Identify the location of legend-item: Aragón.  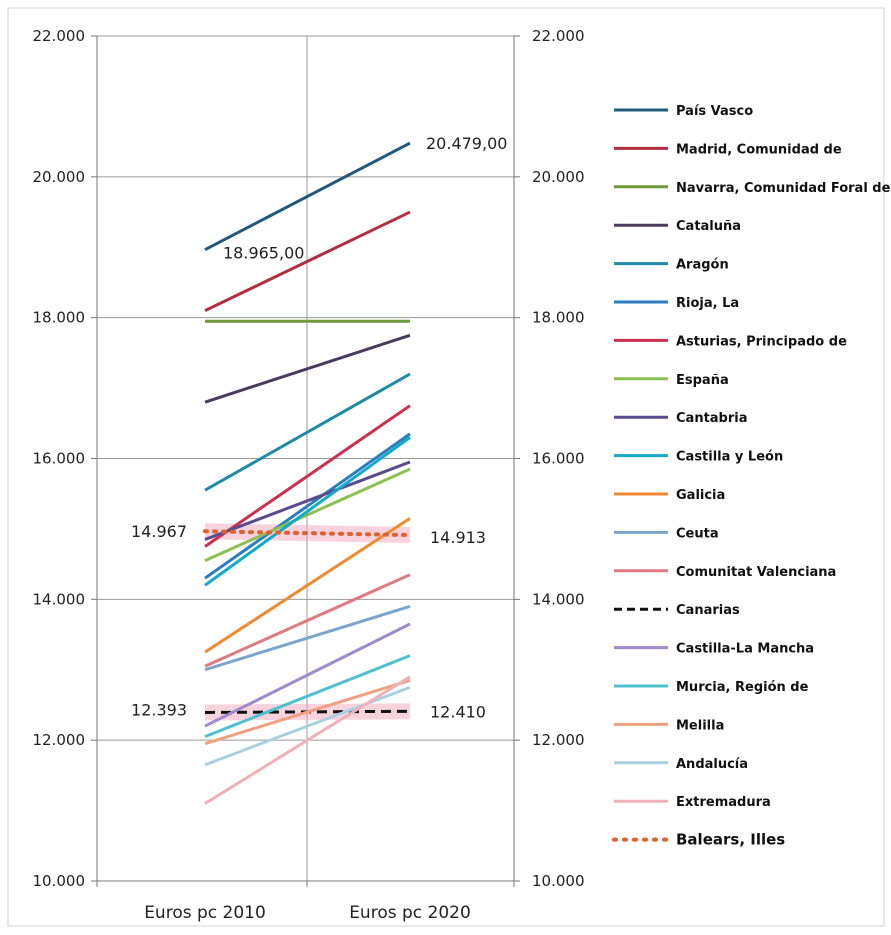
(671, 265).